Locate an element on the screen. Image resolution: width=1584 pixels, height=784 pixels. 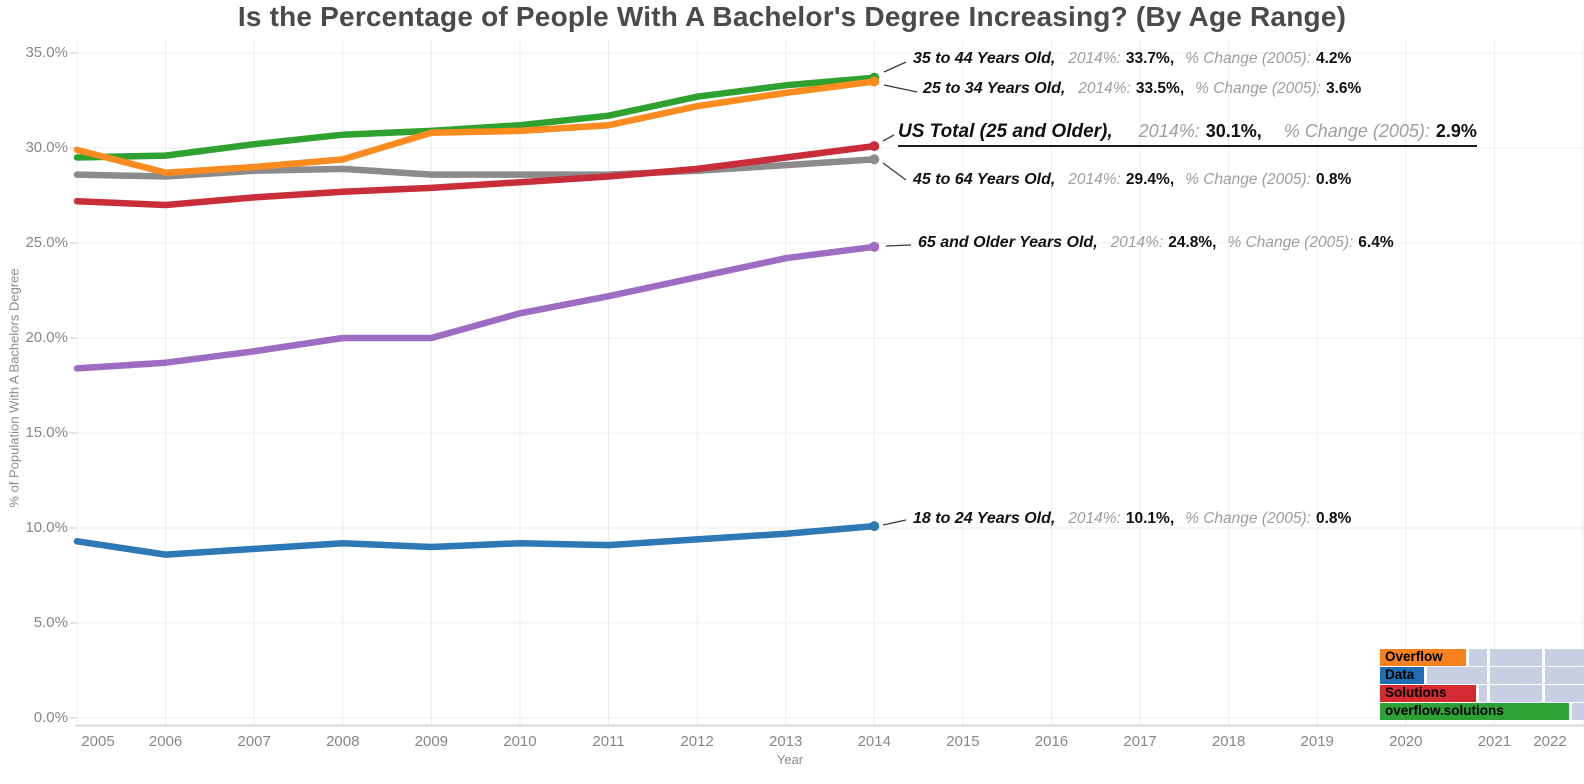
logo-row-data: Data is located at coordinates (1482, 675).